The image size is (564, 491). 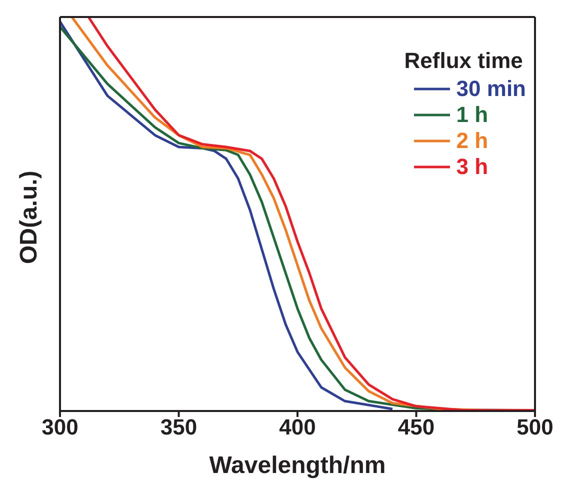 What do you see at coordinates (416, 427) in the screenshot?
I see `x-tick-label: 450` at bounding box center [416, 427].